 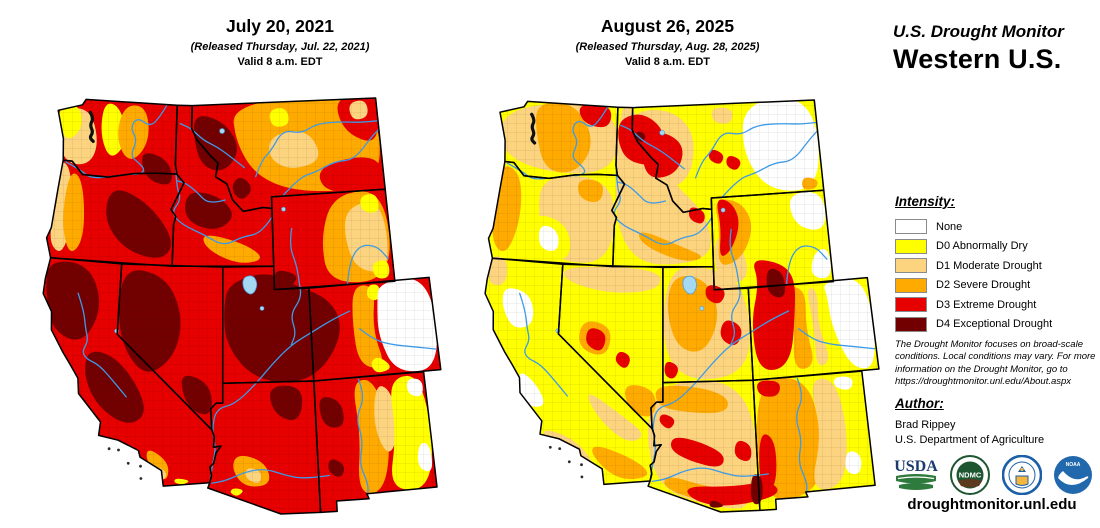 I want to click on site-url: droughtmonitor.unl.edu, so click(x=992, y=504).